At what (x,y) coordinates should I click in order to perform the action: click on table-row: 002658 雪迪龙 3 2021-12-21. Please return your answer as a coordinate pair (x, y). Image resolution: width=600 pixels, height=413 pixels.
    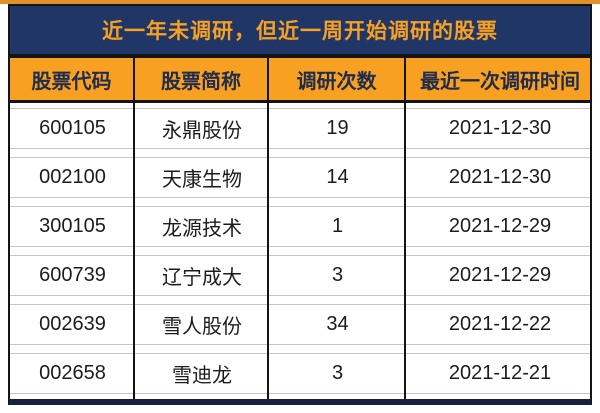
    Looking at the image, I should click on (300, 373).